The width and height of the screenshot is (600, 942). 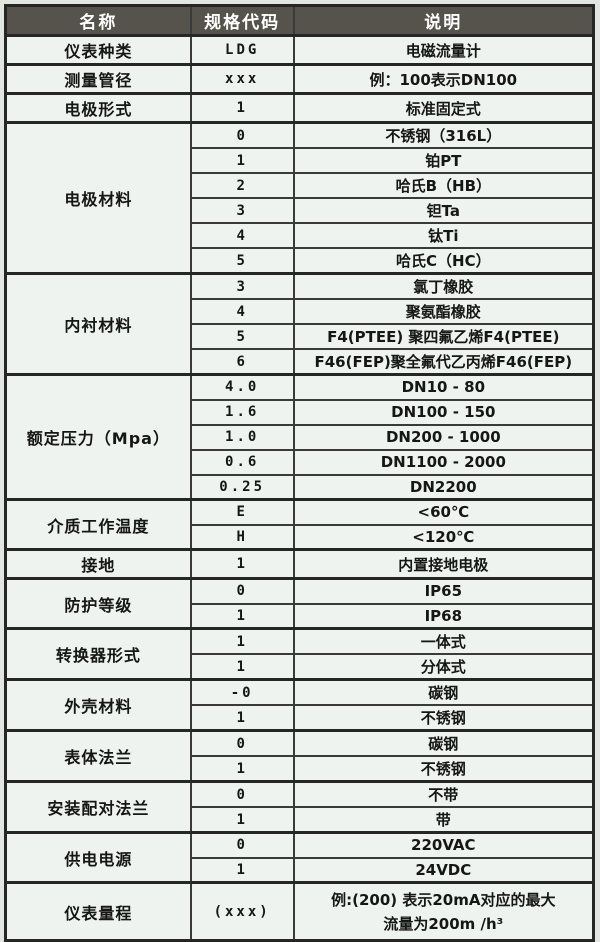 What do you see at coordinates (443, 235) in the screenshot?
I see `spec-description-cell: 钛Ti` at bounding box center [443, 235].